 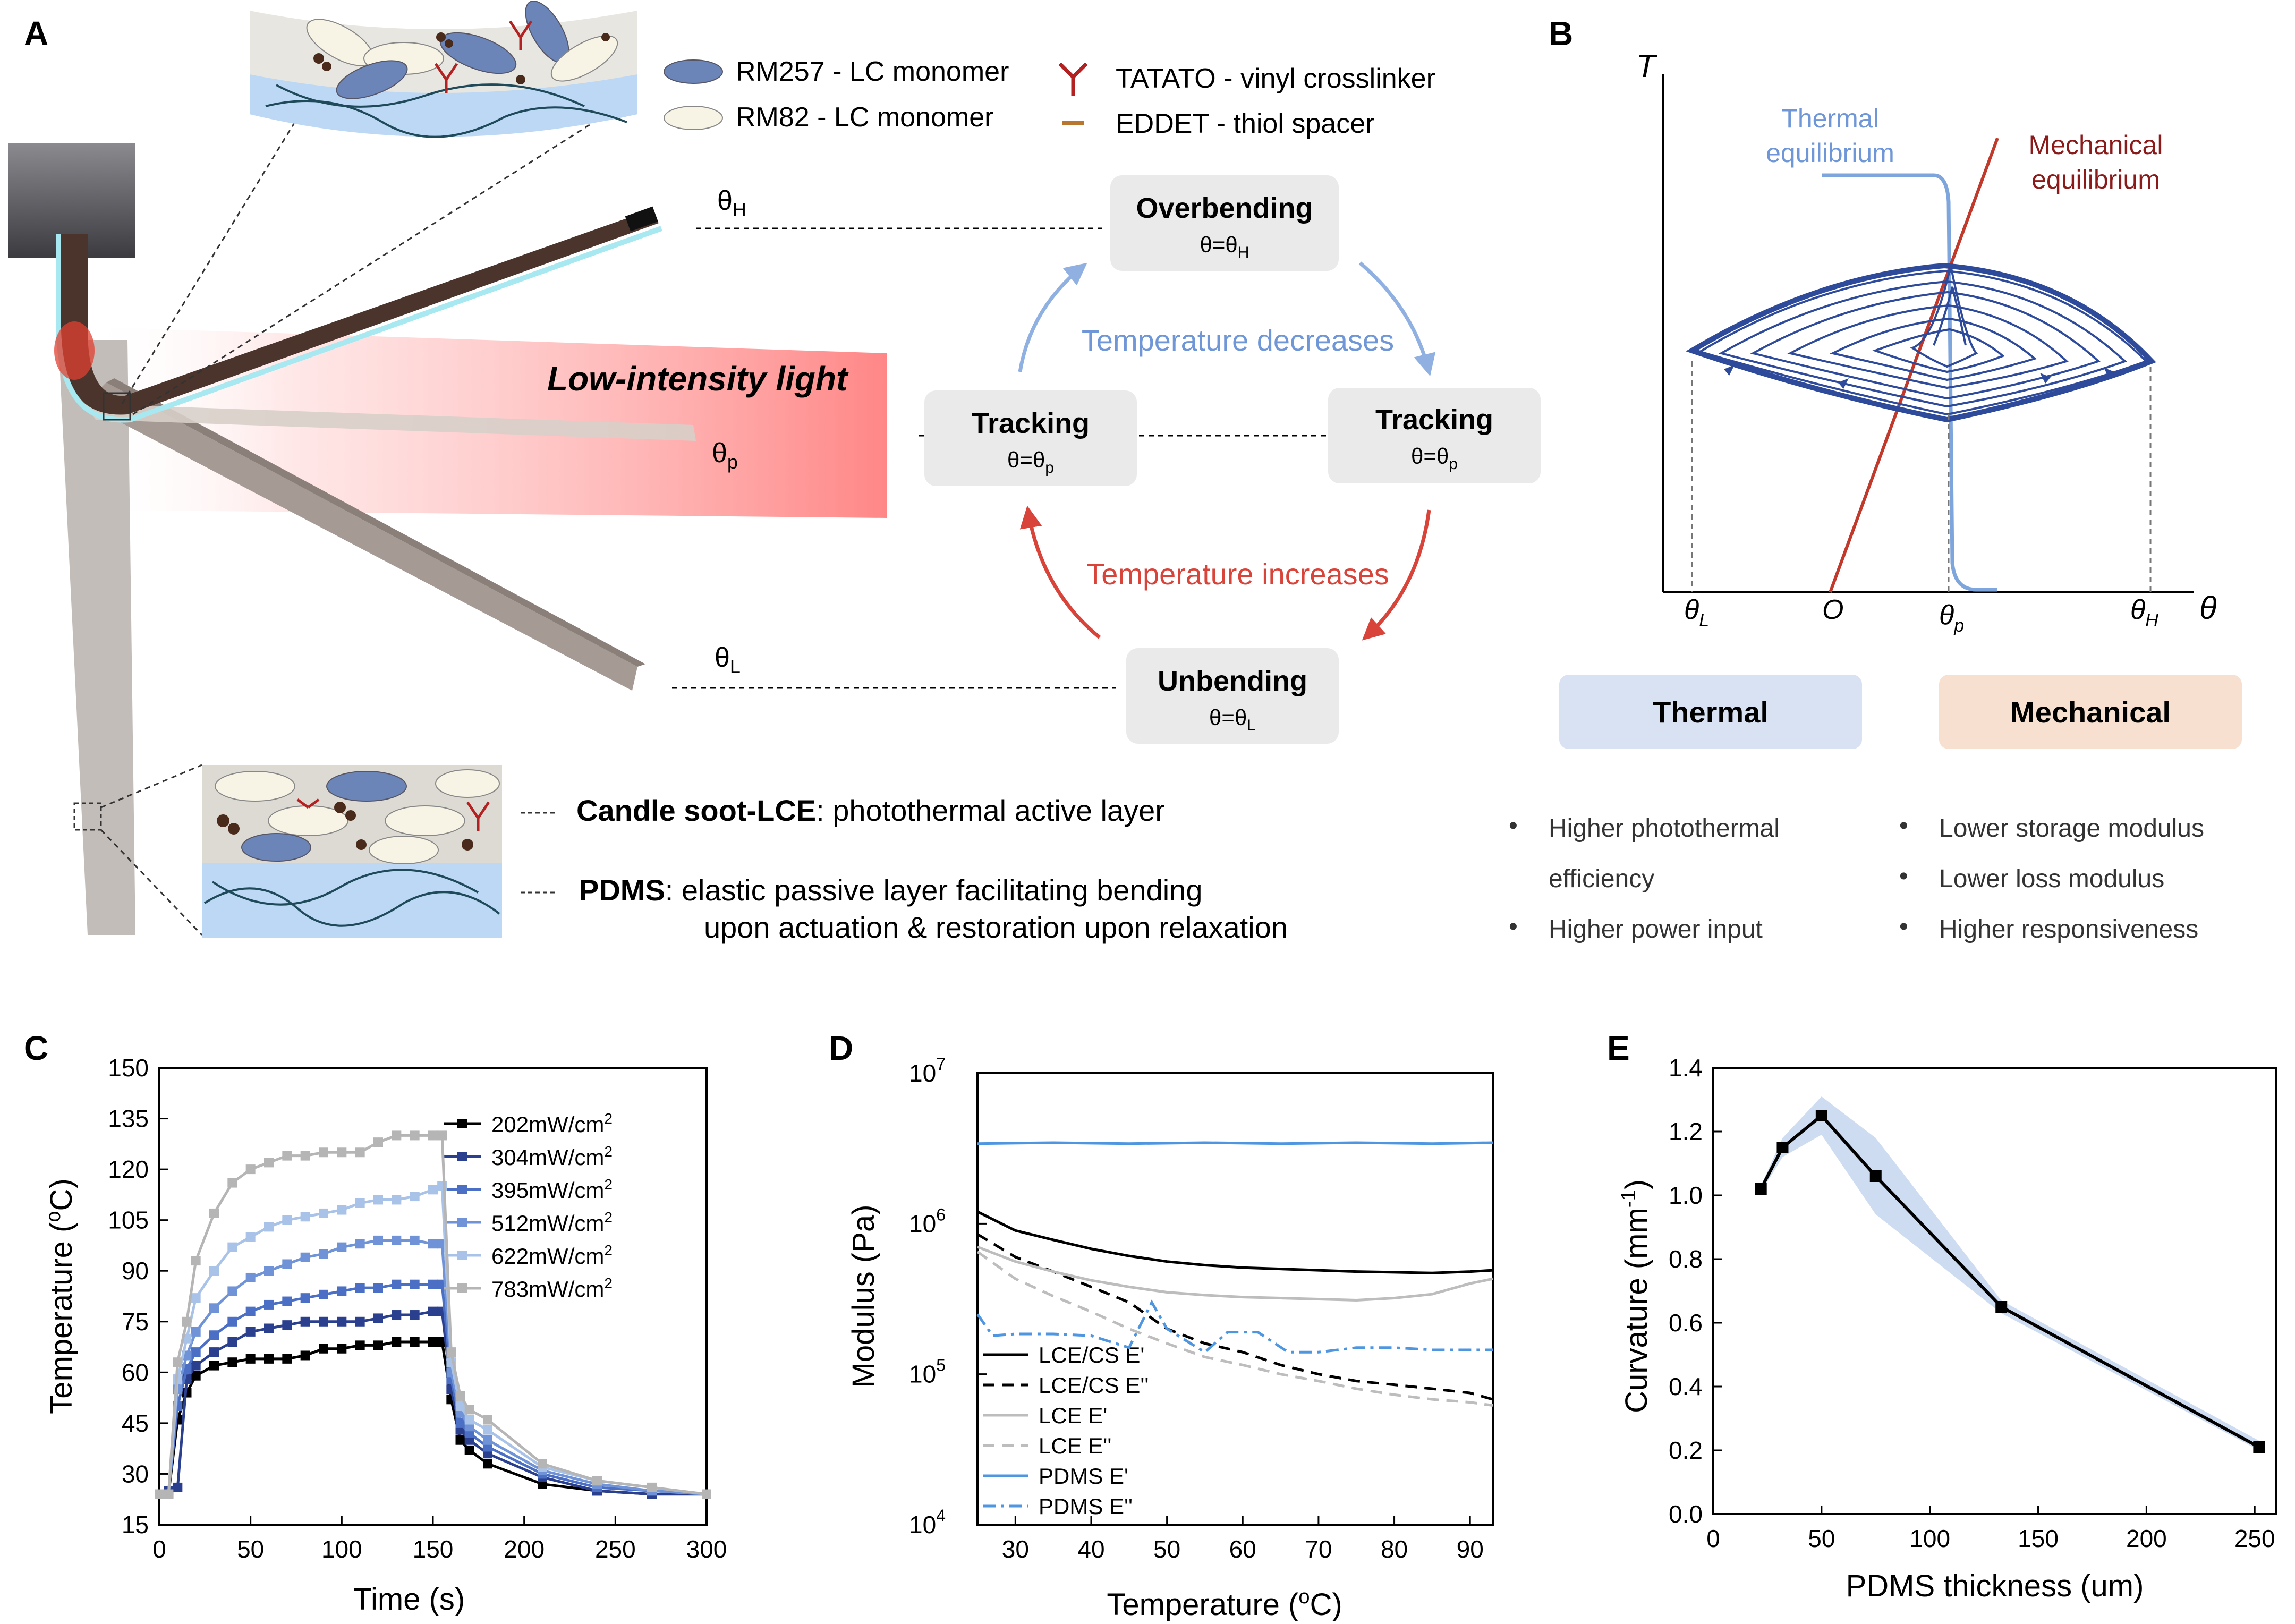 What do you see at coordinates (128, 1068) in the screenshot?
I see `c-ytick-label: 150` at bounding box center [128, 1068].